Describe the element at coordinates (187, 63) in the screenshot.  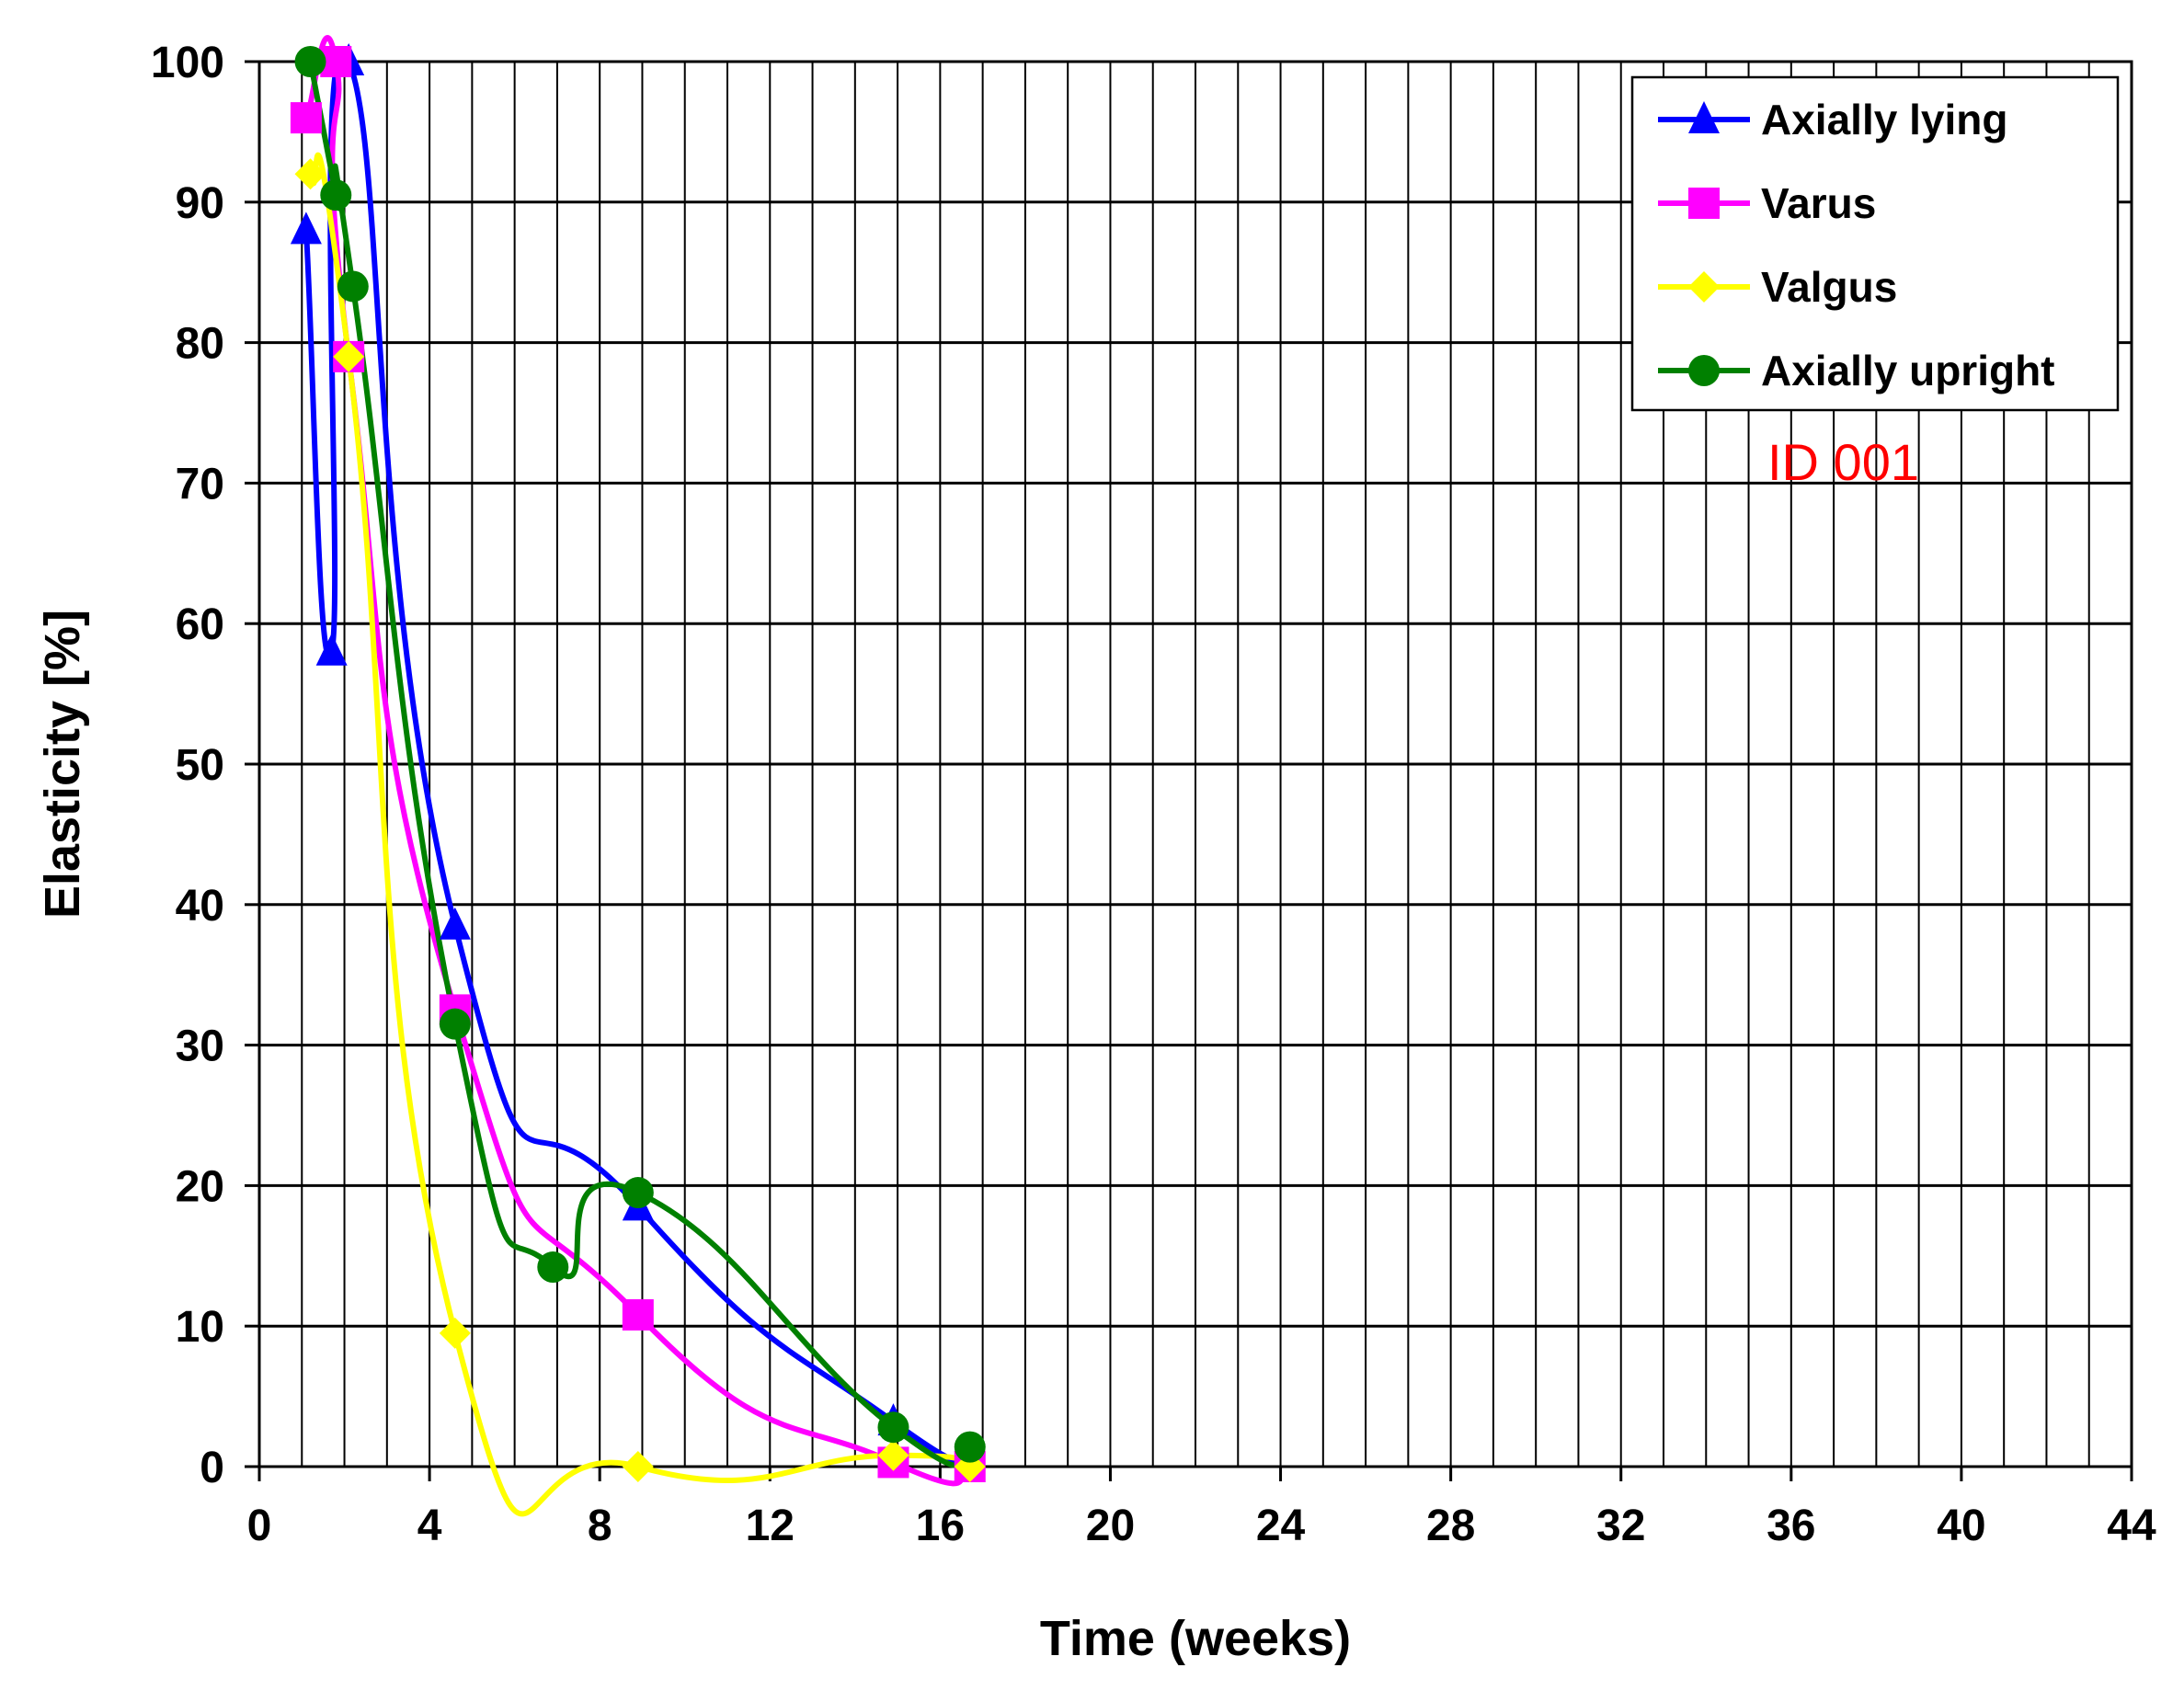
I see `y-tick-label: 100` at that location.